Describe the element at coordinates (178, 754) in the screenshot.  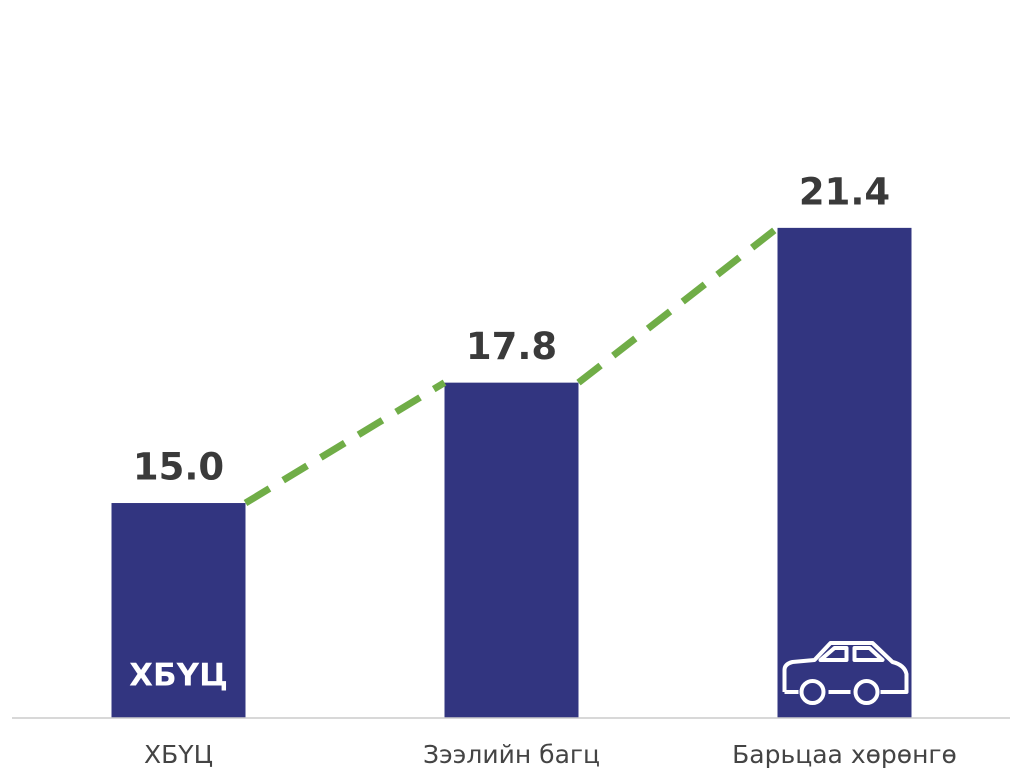
I see `x-tick-label: ХБҮЦ` at that location.